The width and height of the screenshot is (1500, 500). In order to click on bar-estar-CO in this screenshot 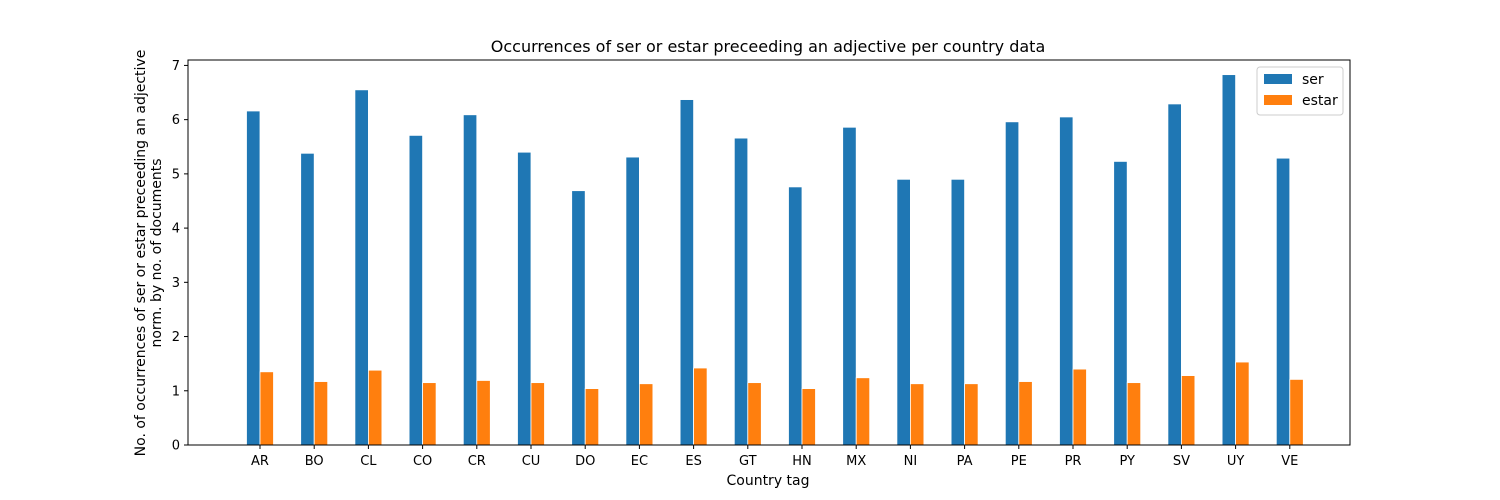, I will do `click(429, 414)`.